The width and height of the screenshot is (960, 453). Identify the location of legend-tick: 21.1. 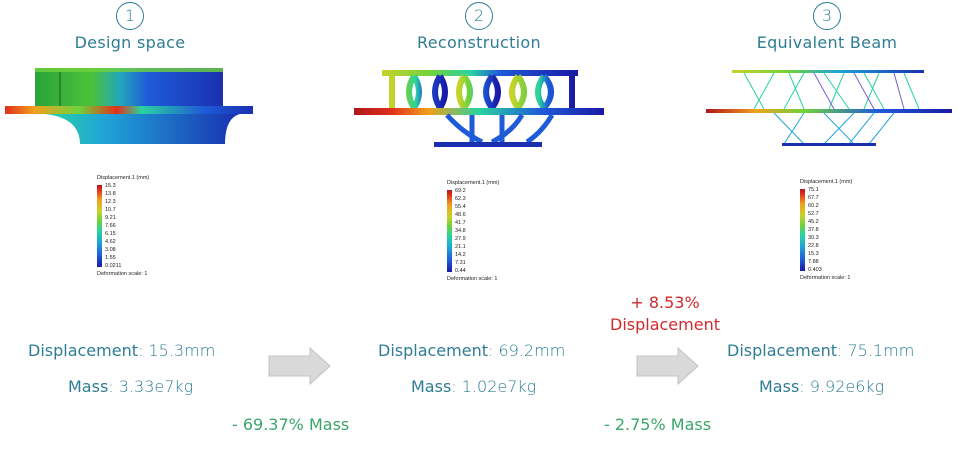
(460, 247).